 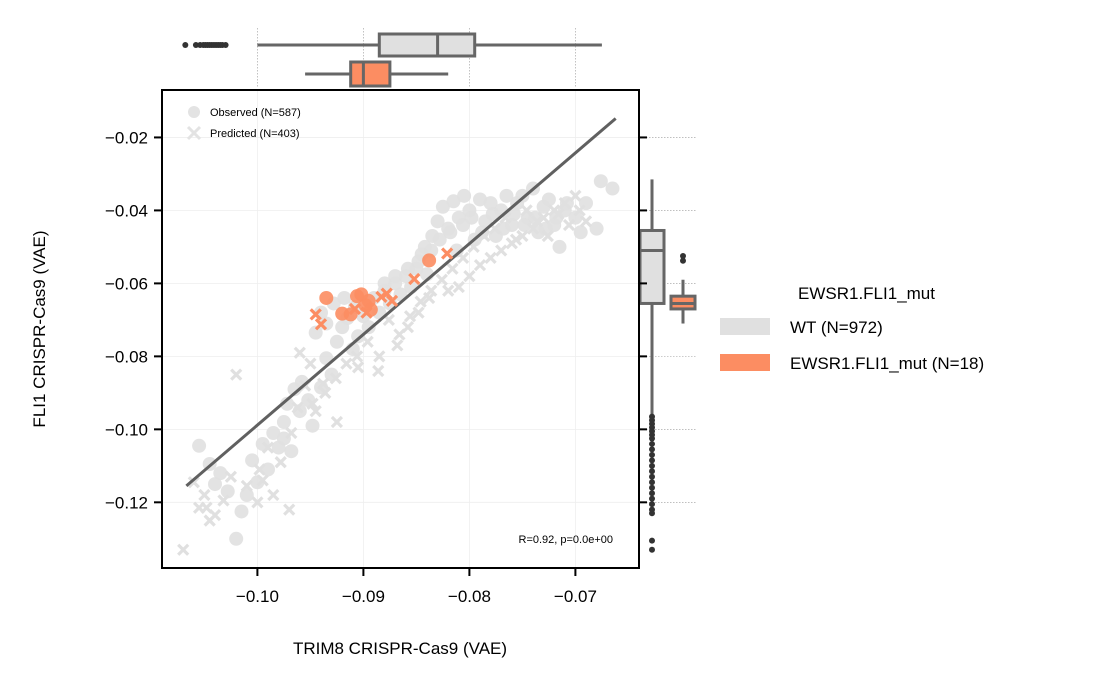 I want to click on x-tick-label: −0.08, so click(x=469, y=596).